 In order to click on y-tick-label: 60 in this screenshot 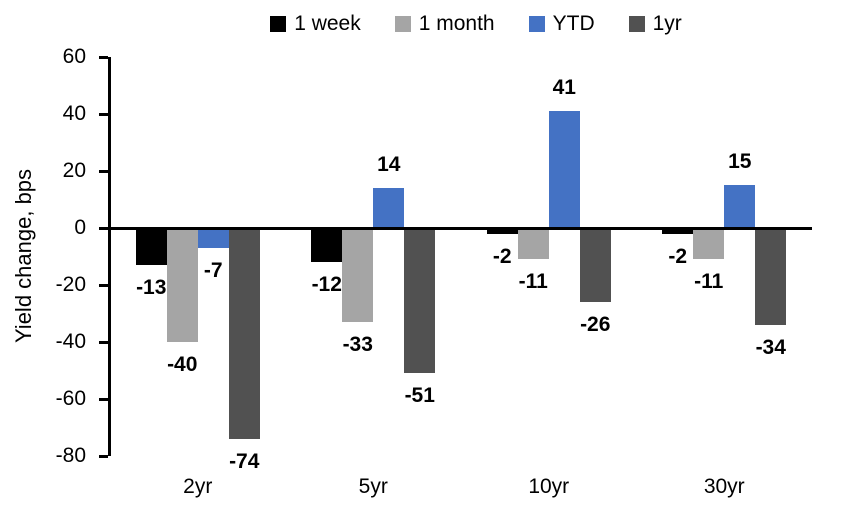, I will do `click(74, 56)`.